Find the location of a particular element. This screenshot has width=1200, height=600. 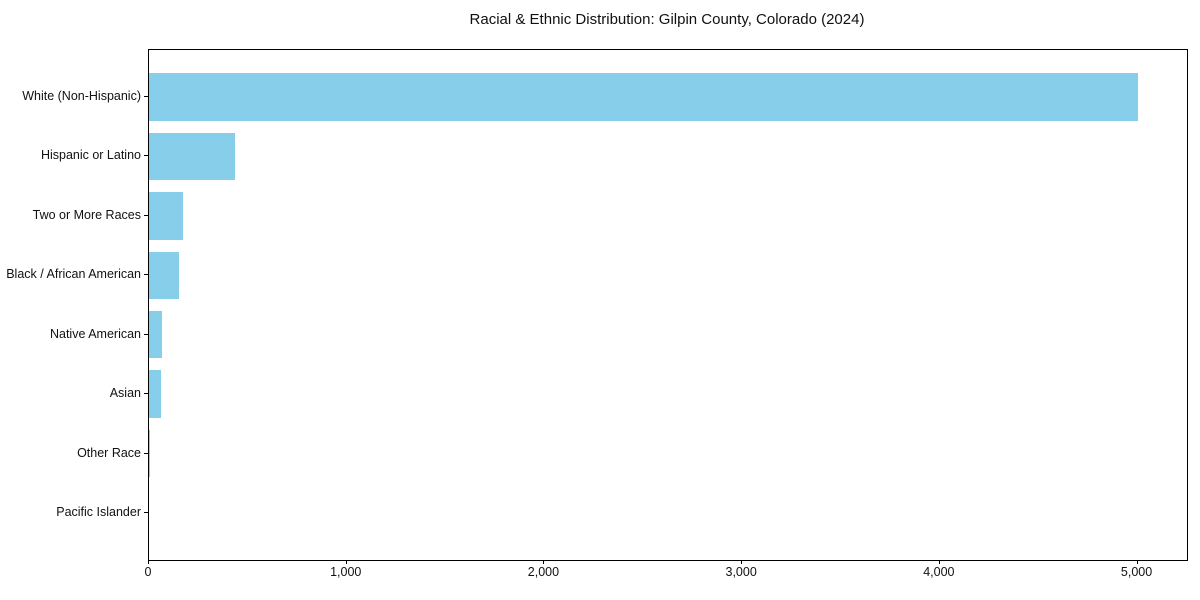

y-tick-label: Two or More Races is located at coordinates (86, 214).